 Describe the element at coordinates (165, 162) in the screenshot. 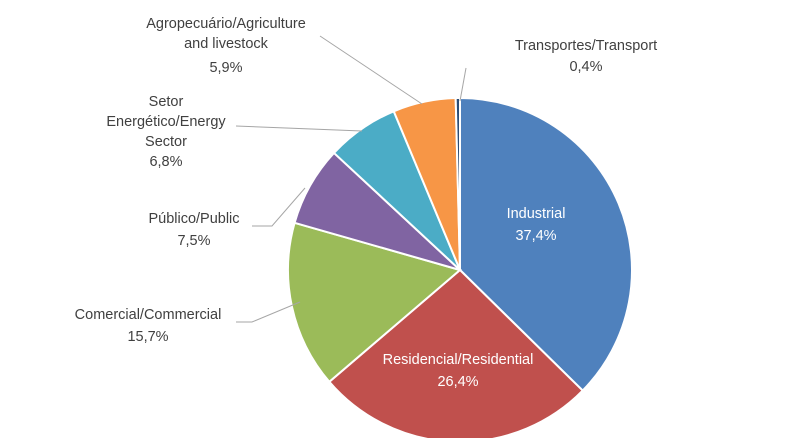

I see `slice-value-energy-sector: 6,8%` at that location.